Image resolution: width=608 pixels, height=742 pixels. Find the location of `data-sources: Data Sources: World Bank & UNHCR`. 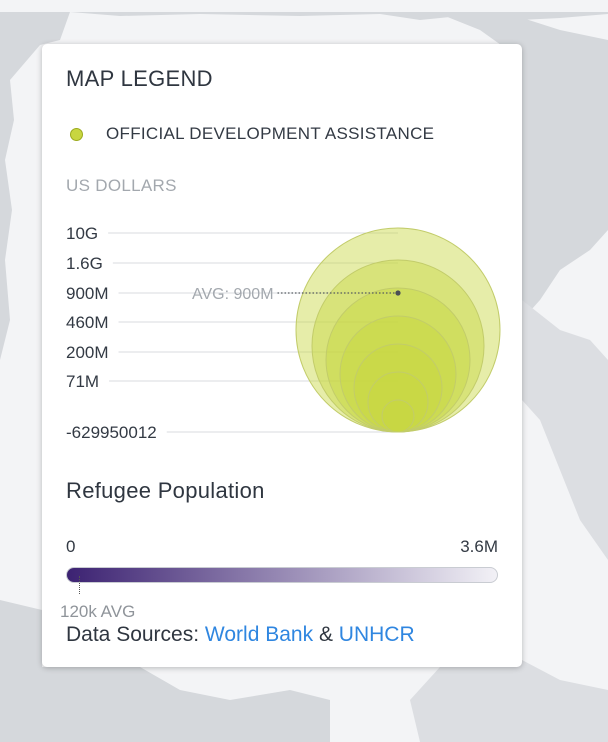

data-sources: Data Sources: World Bank & UNHCR is located at coordinates (240, 635).